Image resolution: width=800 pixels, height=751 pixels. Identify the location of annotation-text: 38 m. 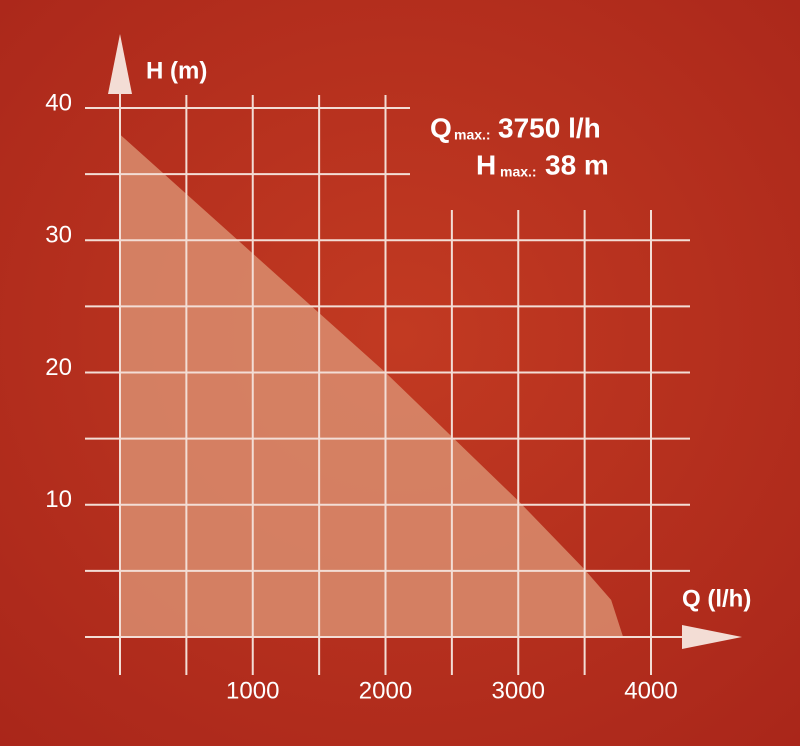
(577, 164).